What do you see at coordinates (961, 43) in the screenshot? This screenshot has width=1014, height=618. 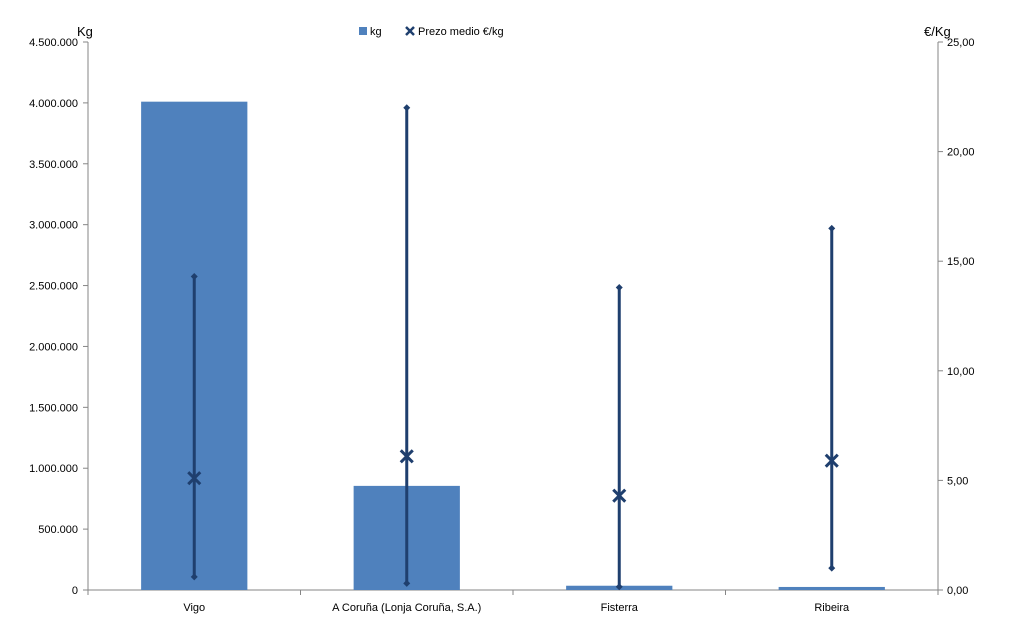 I see `y2-tick-label: 25,00` at bounding box center [961, 43].